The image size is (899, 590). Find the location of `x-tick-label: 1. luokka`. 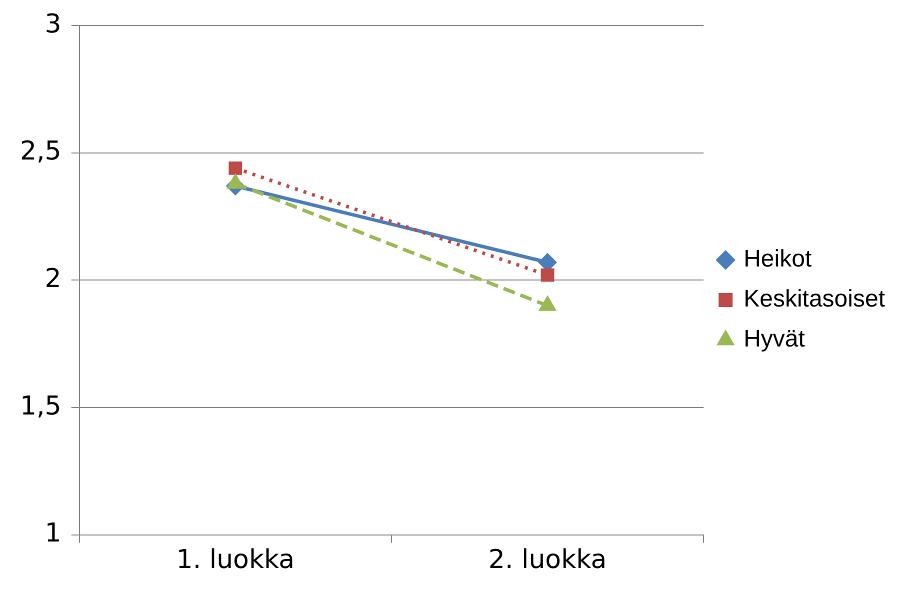

x-tick-label: 1. luokka is located at coordinates (235, 560).